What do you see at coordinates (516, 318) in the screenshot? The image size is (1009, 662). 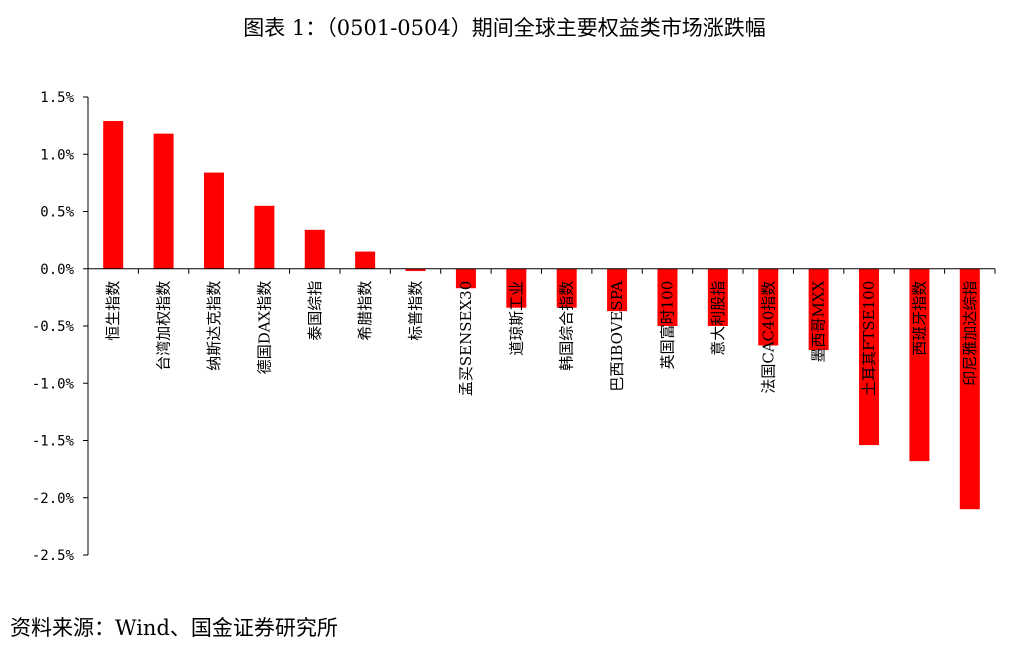 I see `category-label: 道琼斯工业` at bounding box center [516, 318].